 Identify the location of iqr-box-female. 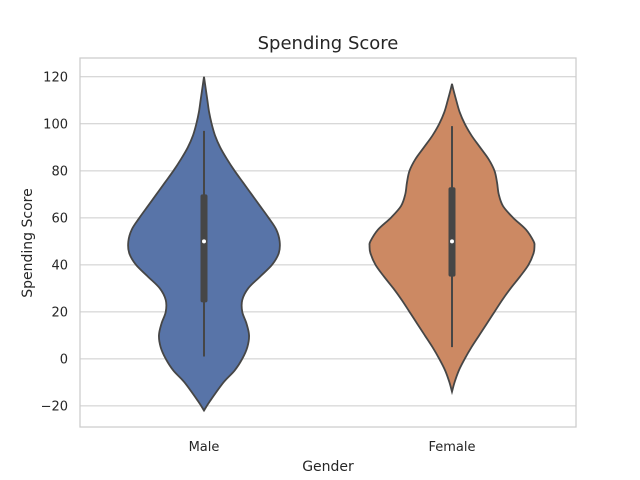
(452, 232).